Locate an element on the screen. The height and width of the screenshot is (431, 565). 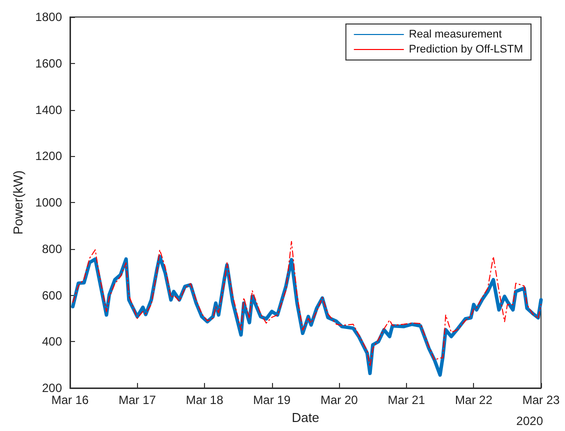
y-tick-label: 400 is located at coordinates (52, 341).